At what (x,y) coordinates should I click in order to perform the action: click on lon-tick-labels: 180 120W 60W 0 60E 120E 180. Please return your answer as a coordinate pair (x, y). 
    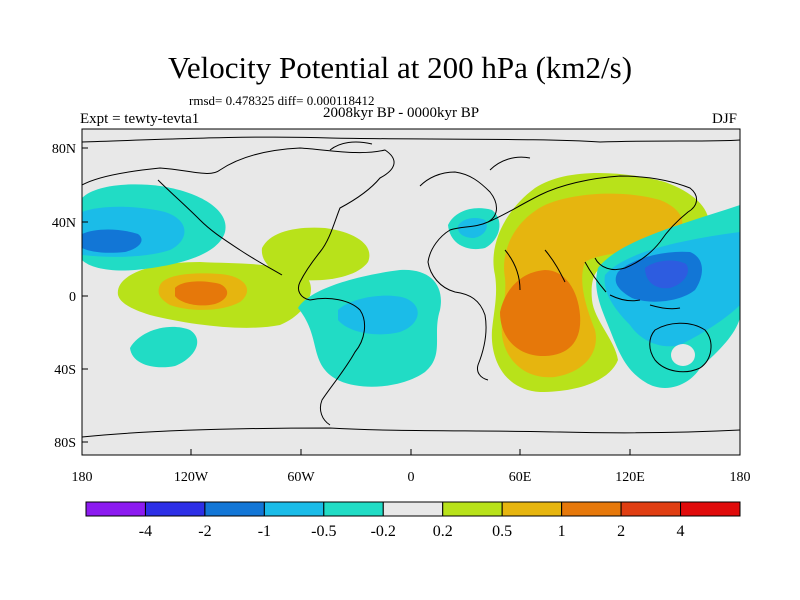
    Looking at the image, I should click on (411, 477).